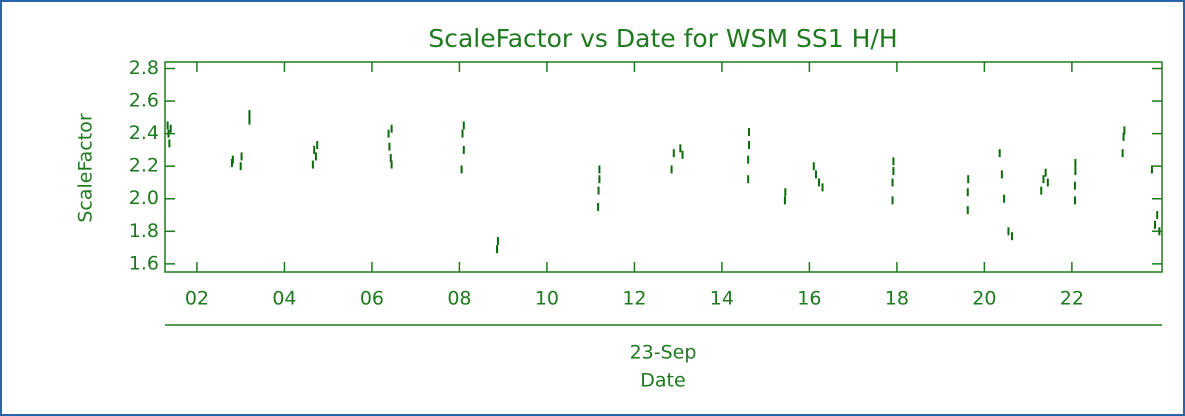 This screenshot has height=416, width=1185. I want to click on x-tick-label: 22, so click(1072, 299).